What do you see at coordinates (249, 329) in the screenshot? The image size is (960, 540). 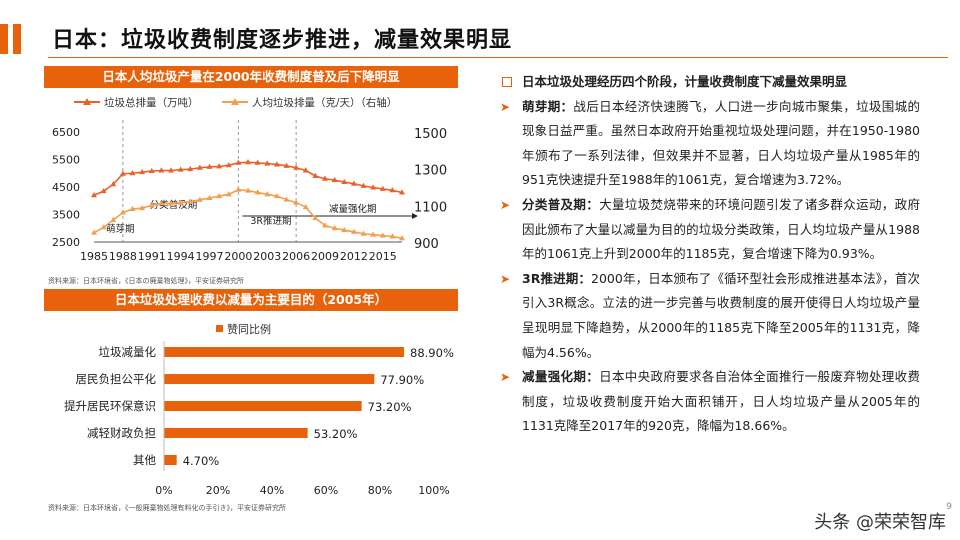 I see `bar-legend-label: 赞同比例` at bounding box center [249, 329].